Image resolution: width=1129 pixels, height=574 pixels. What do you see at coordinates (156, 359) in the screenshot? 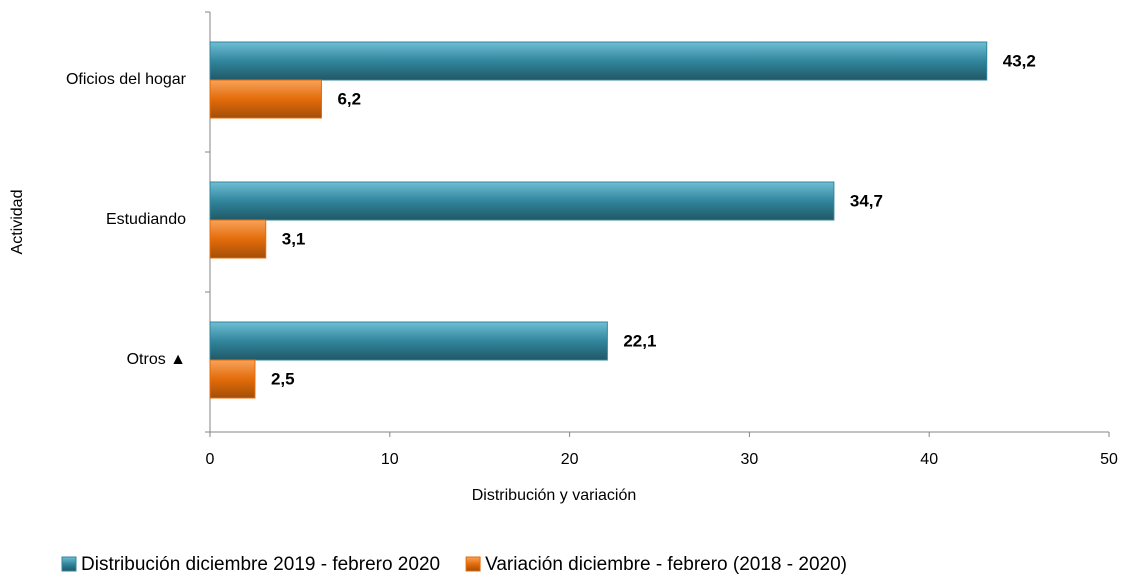
I see `y-tick-label: Otros ▲` at bounding box center [156, 359].